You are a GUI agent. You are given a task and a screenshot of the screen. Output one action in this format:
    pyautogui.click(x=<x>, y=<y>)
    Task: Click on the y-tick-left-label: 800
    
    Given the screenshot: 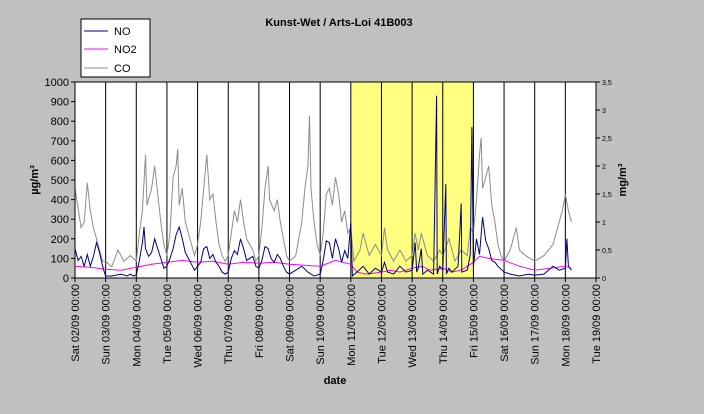 What is the action you would take?
    pyautogui.click(x=60, y=122)
    